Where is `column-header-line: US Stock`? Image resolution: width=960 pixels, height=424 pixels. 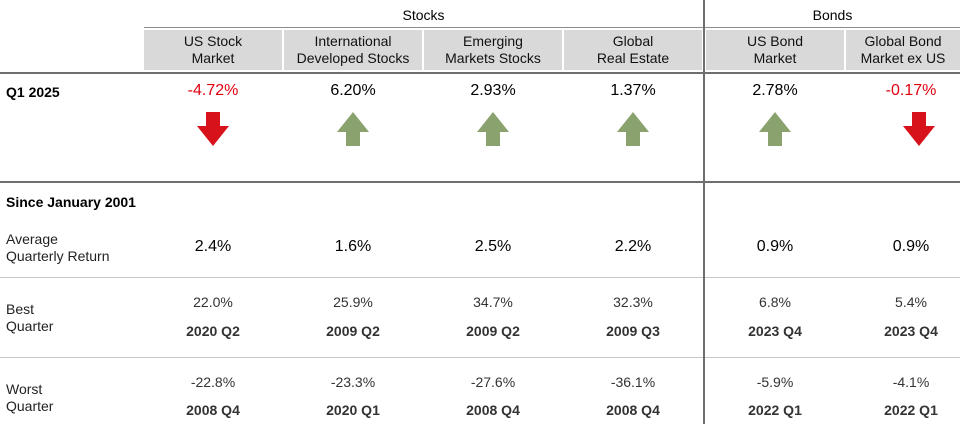
column-header-line: US Stock is located at coordinates (213, 41).